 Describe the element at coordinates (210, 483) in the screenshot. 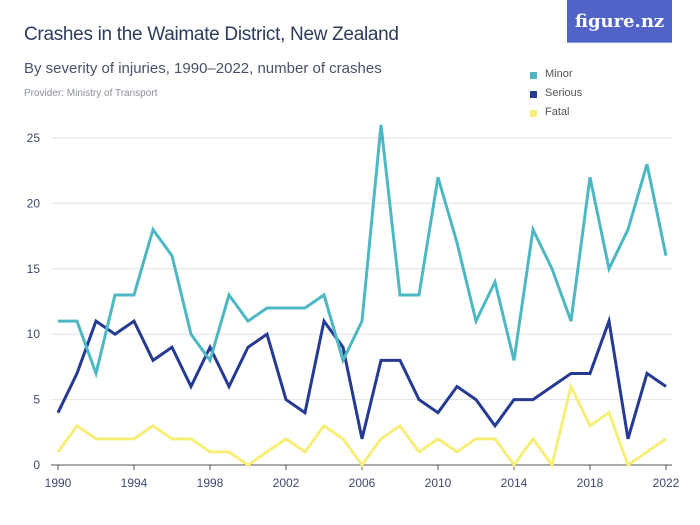

I see `x-tick-label: 1998` at that location.